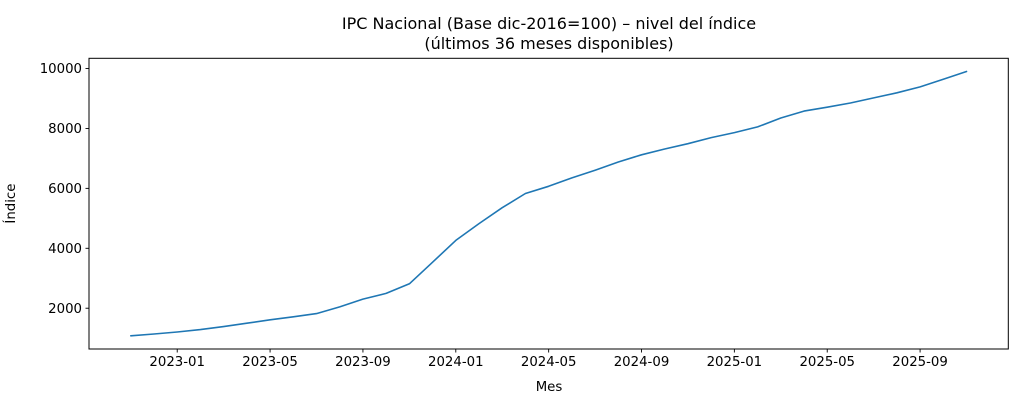  I want to click on y-axis-label: Índice, so click(10, 204).